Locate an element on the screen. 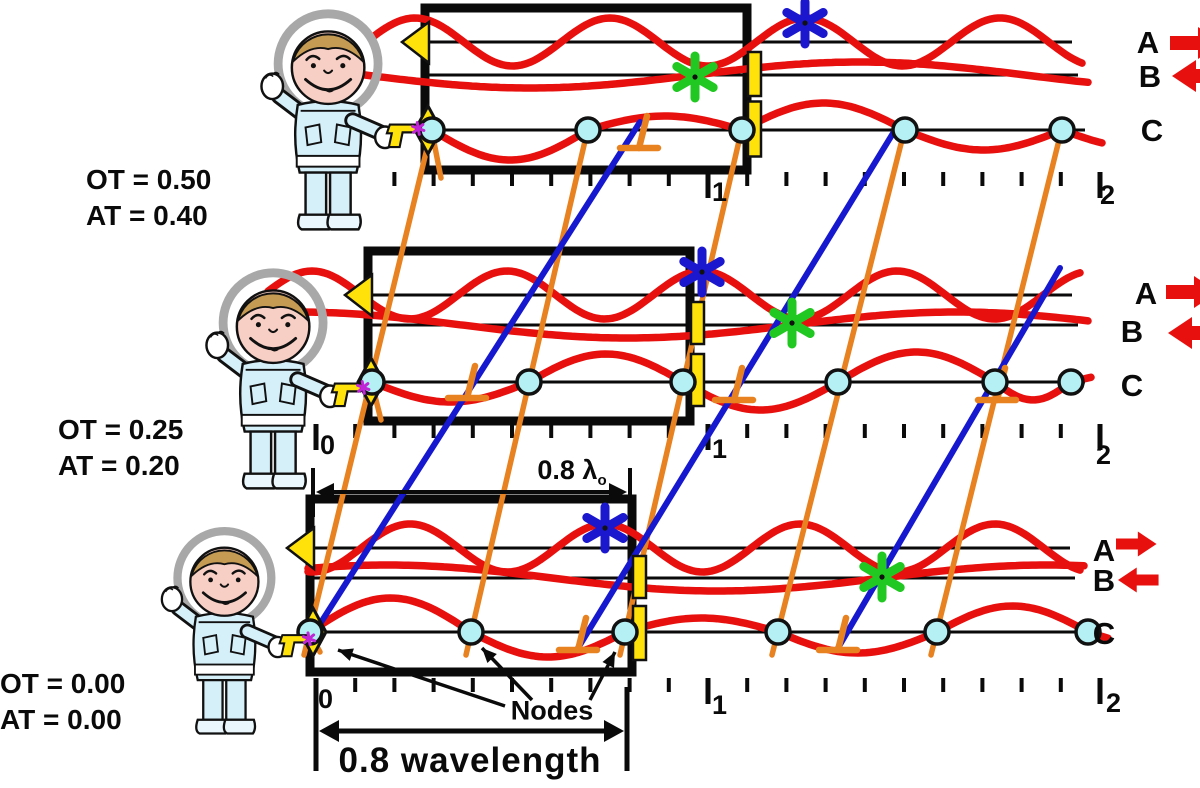  at-value: AT = 0.00 is located at coordinates (61, 719).